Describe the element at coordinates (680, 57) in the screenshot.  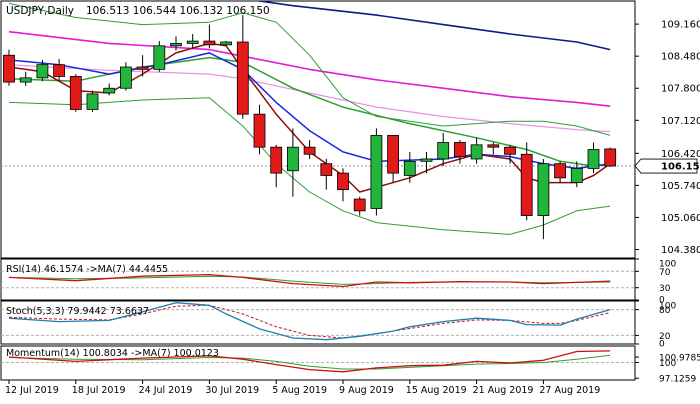
I see `price-tick-label: 108.480` at that location.